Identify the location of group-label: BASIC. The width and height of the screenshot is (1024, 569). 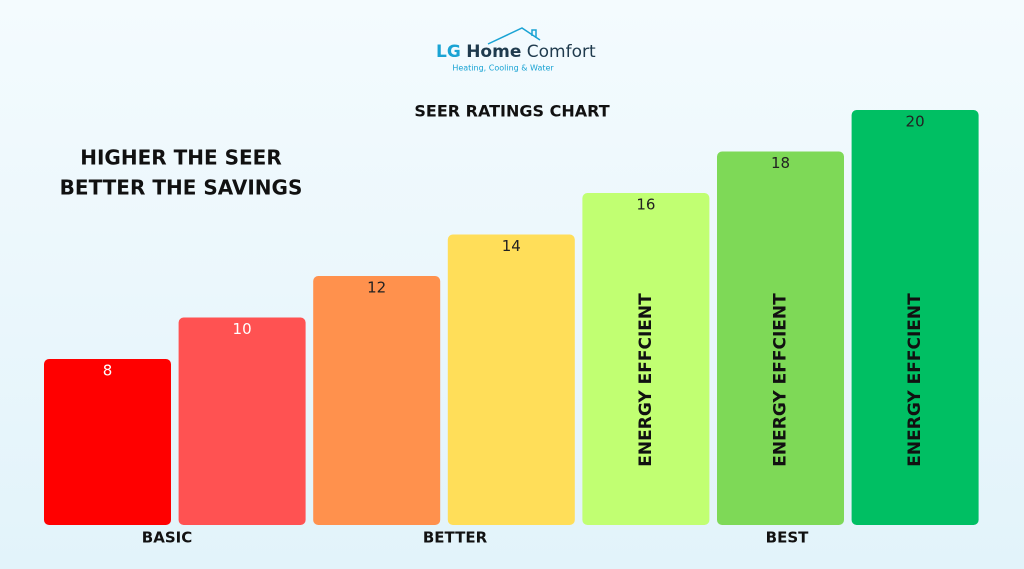
(167, 538).